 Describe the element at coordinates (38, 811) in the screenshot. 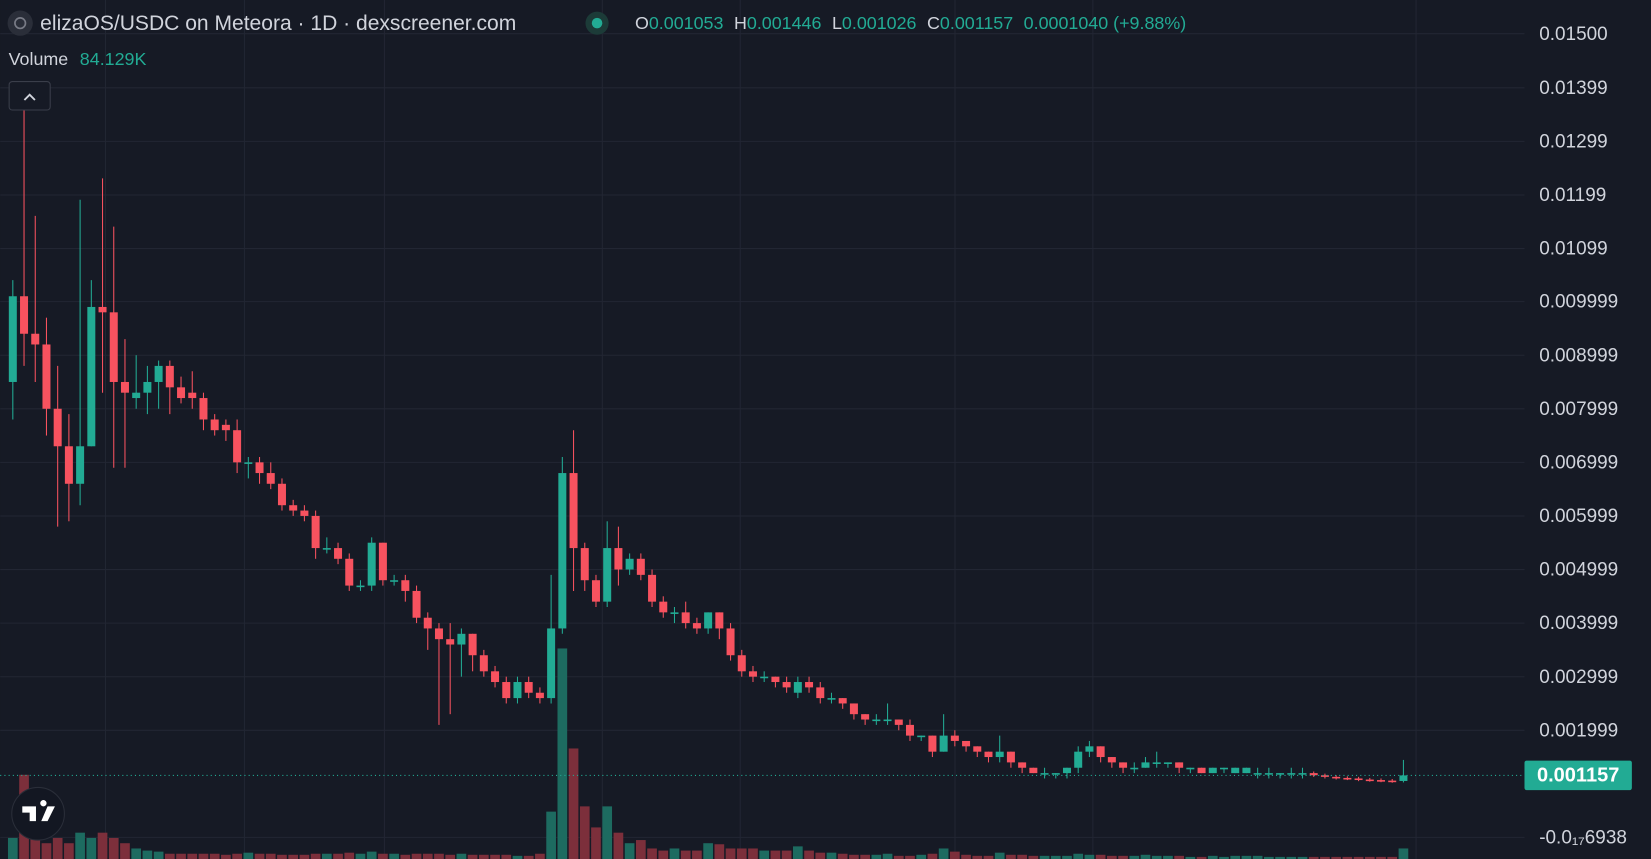

I see `logo-mark` at that location.